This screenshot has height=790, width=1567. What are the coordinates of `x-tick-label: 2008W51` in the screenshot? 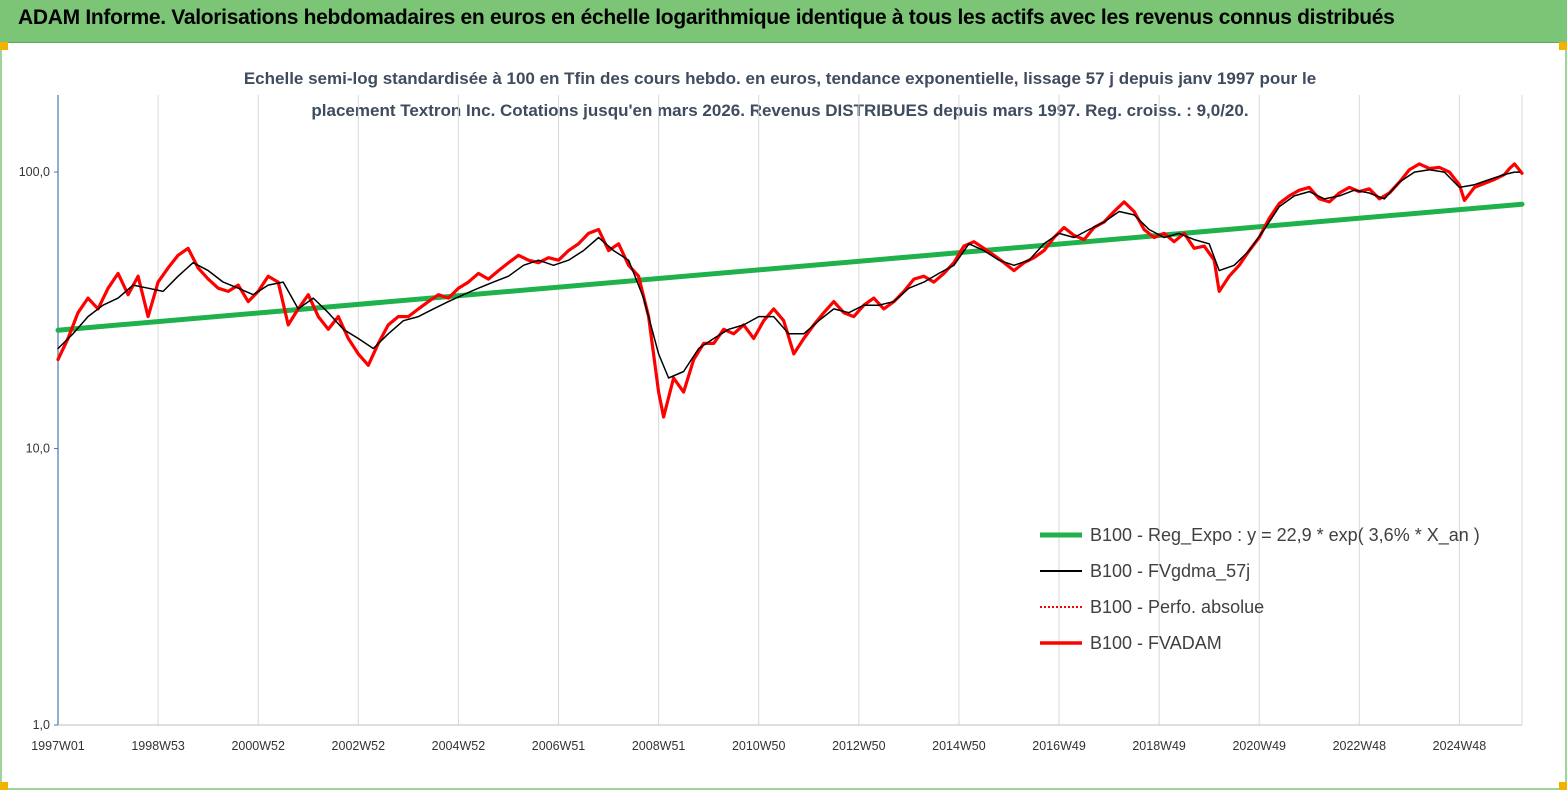 It's located at (659, 746).